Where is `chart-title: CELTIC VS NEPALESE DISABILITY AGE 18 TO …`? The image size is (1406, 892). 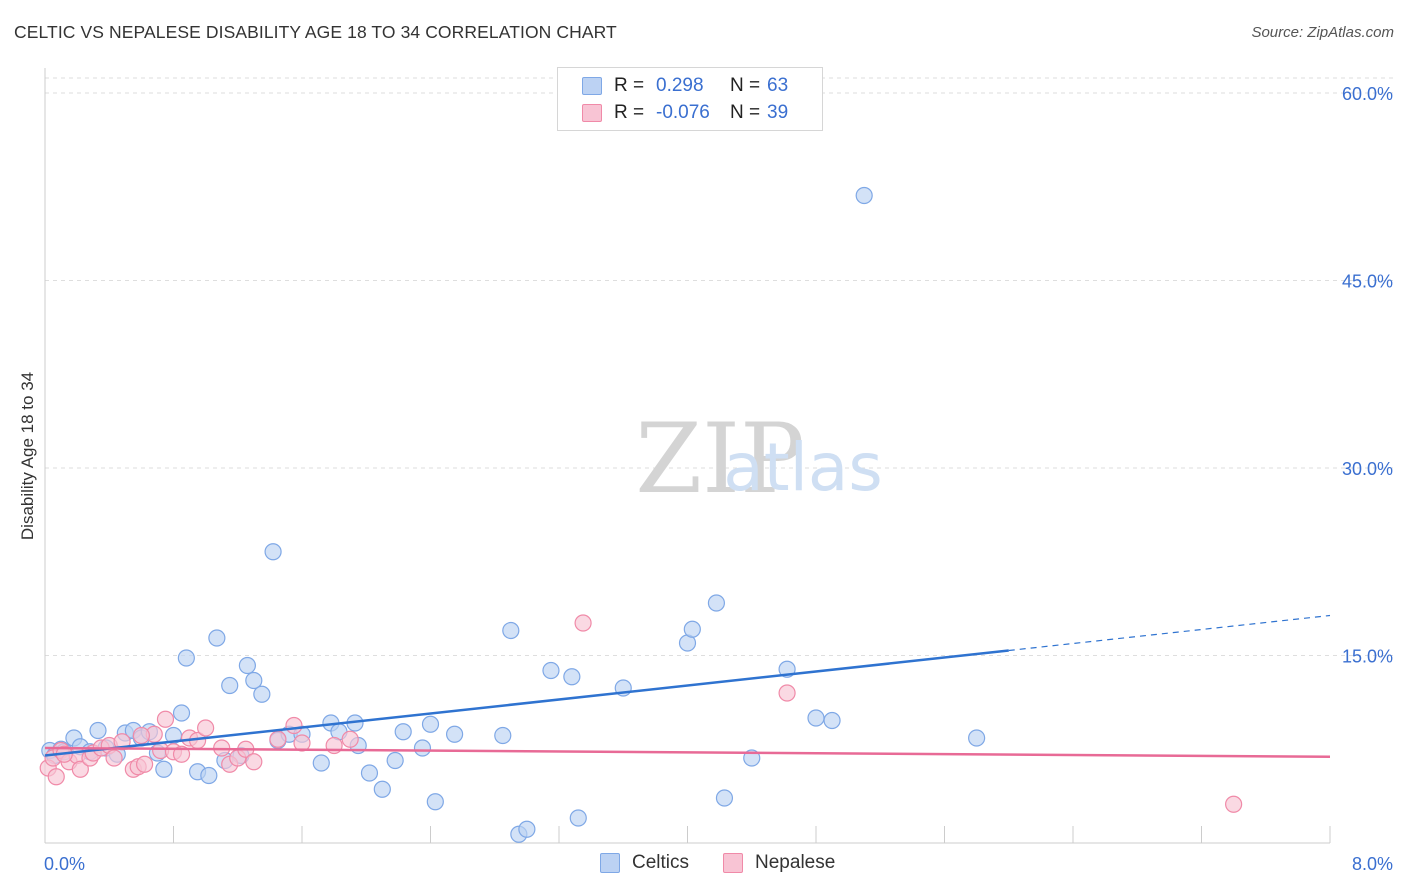
chart-title: CELTIC VS NEPALESE DISABILITY AGE 18 TO … is located at coordinates (315, 32).